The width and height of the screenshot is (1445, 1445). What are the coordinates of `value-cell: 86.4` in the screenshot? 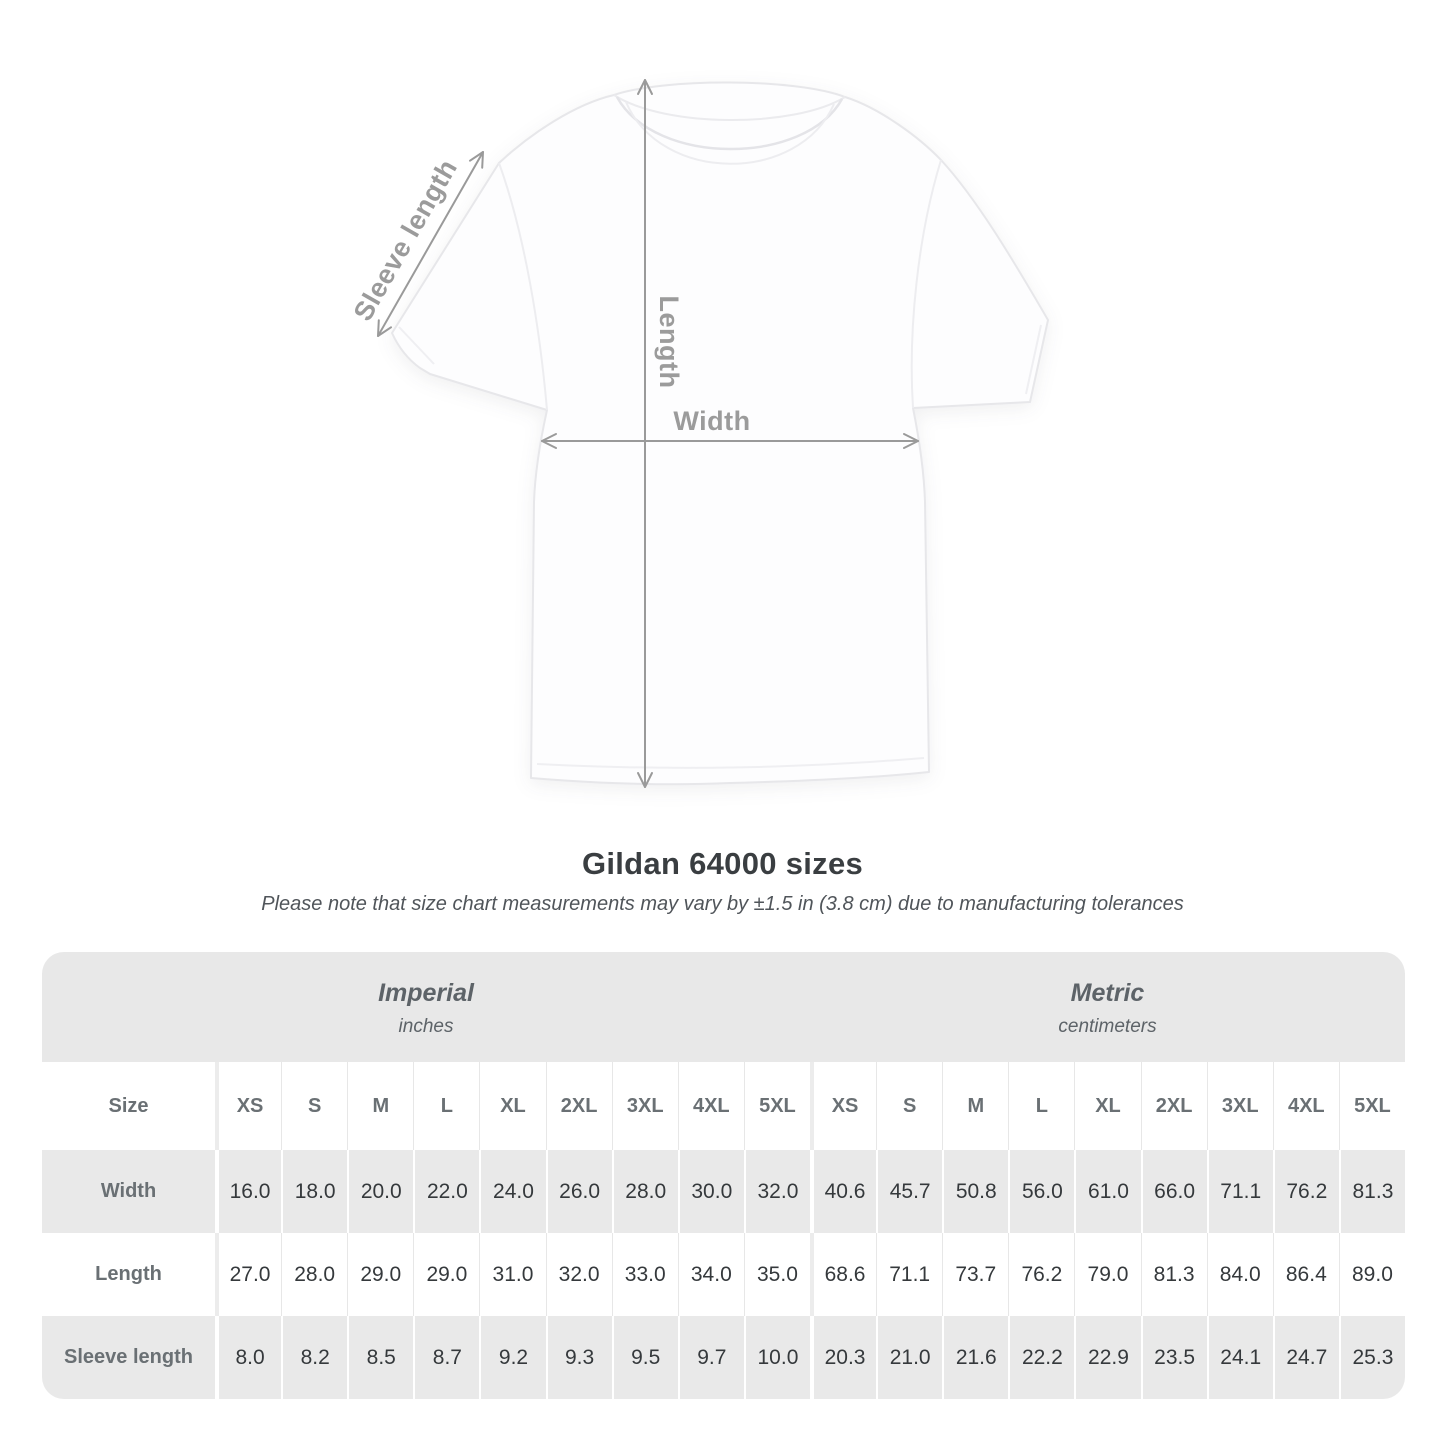 It's located at (1305, 1274).